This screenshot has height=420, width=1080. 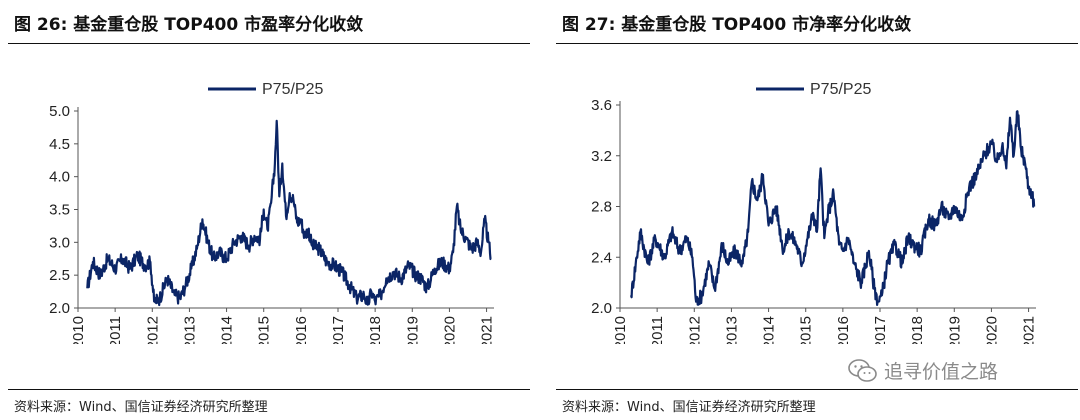 I want to click on y-tick-label: 5.0, so click(x=59, y=111).